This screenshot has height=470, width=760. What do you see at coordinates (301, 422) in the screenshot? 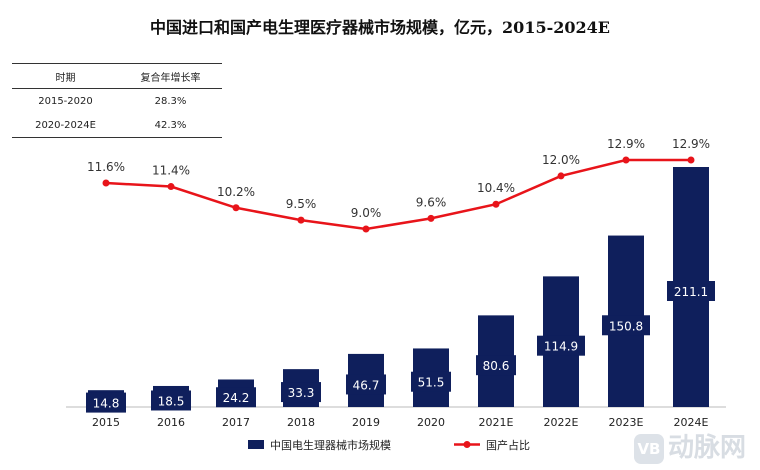
I see `x-tick-label: 2018` at bounding box center [301, 422].